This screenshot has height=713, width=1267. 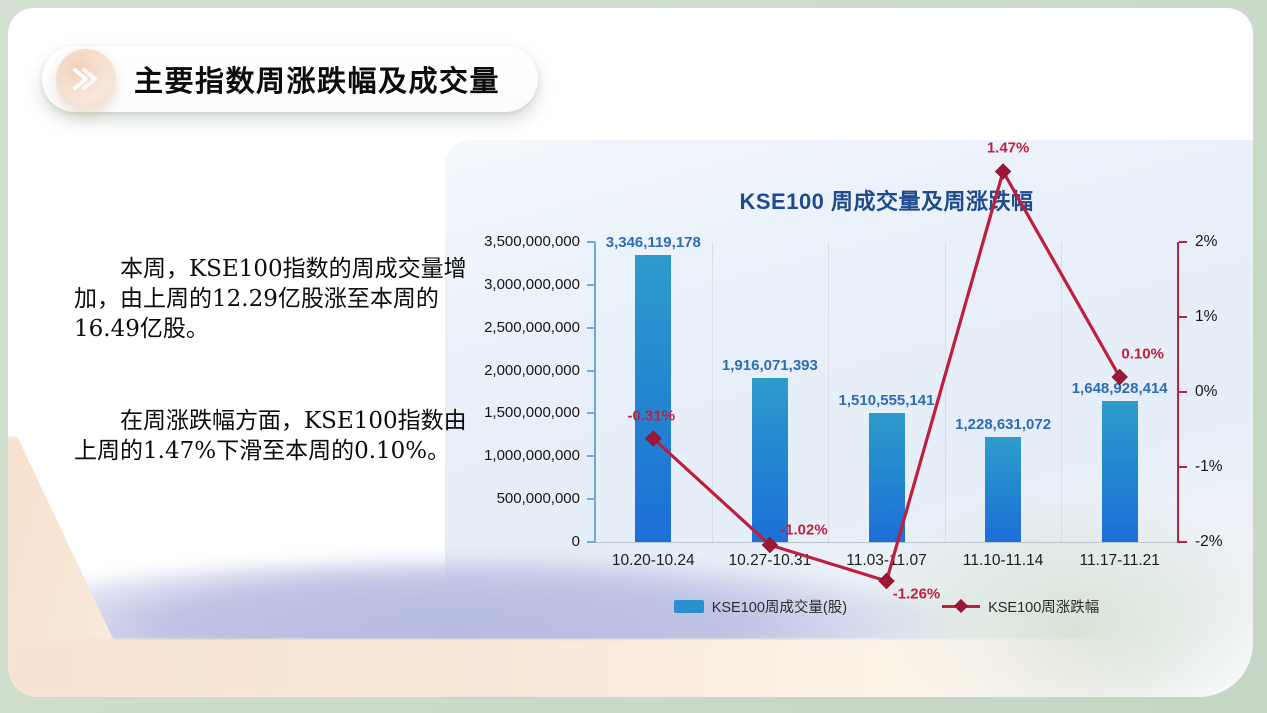 What do you see at coordinates (532, 456) in the screenshot?
I see `left-axis-tick-label: 1,000,000,000` at bounding box center [532, 456].